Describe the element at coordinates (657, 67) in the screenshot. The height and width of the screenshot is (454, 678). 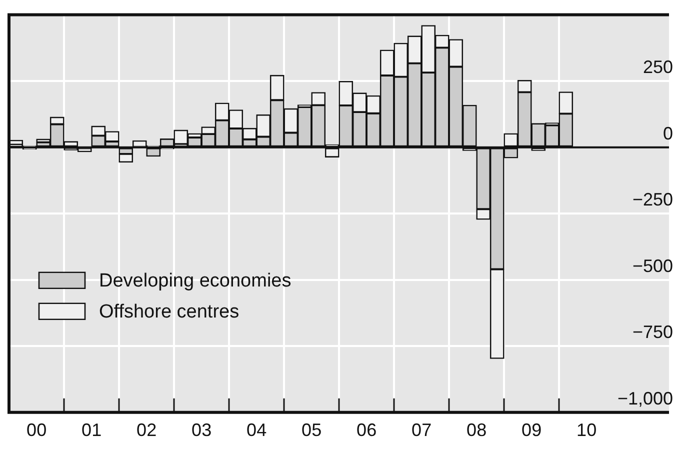
I see `y-tick-label: 250` at that location.